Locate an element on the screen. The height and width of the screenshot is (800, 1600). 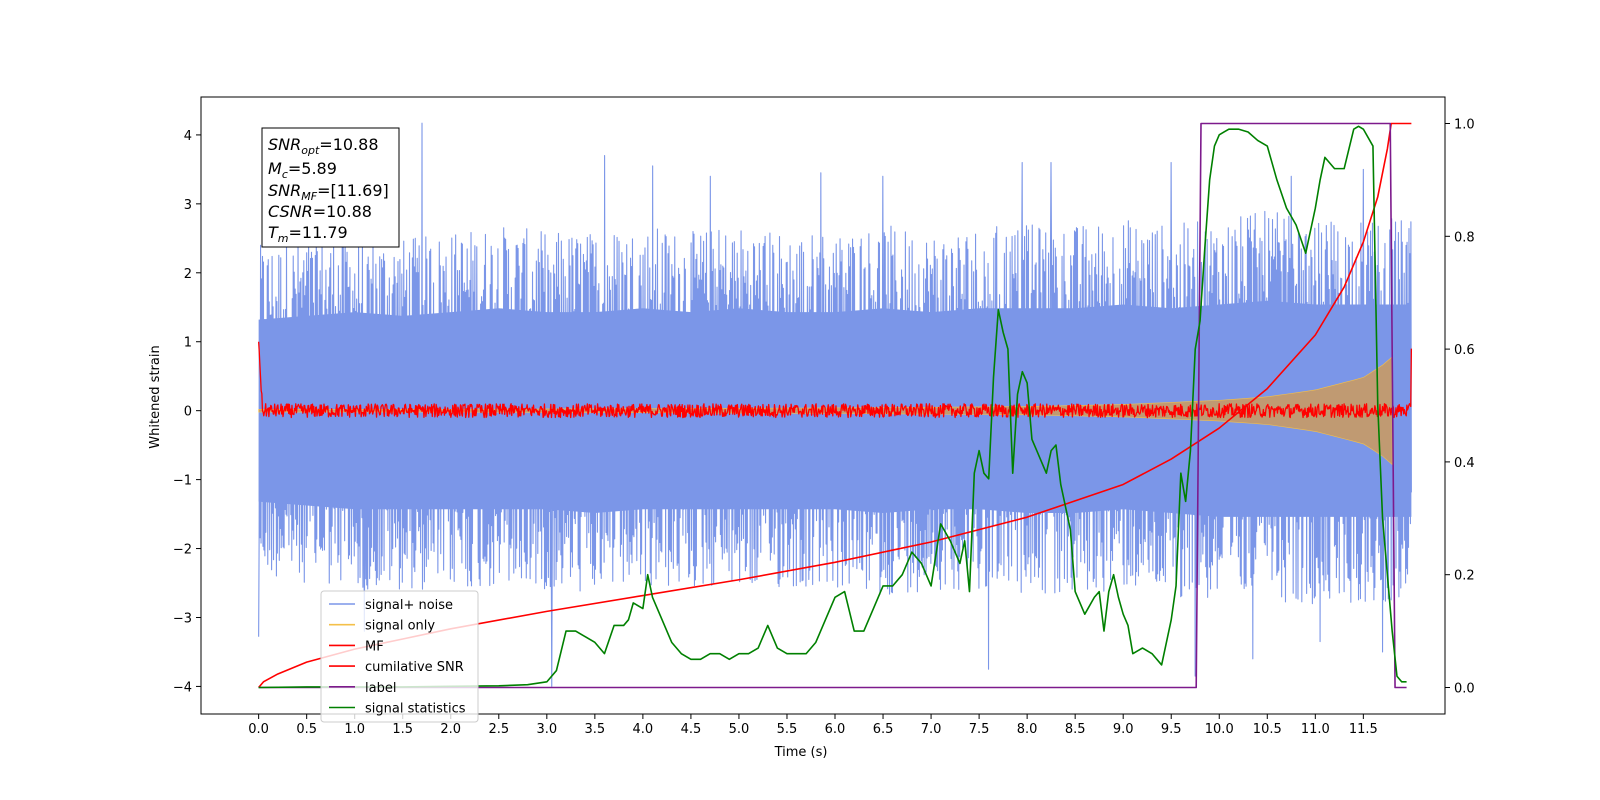
y2-tick-label: 0.6 is located at coordinates (1464, 350).